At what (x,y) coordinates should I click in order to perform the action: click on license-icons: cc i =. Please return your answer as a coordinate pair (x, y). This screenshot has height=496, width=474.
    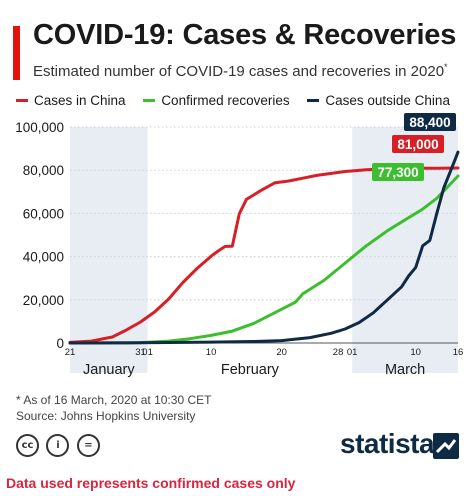
    Looking at the image, I should click on (59, 445).